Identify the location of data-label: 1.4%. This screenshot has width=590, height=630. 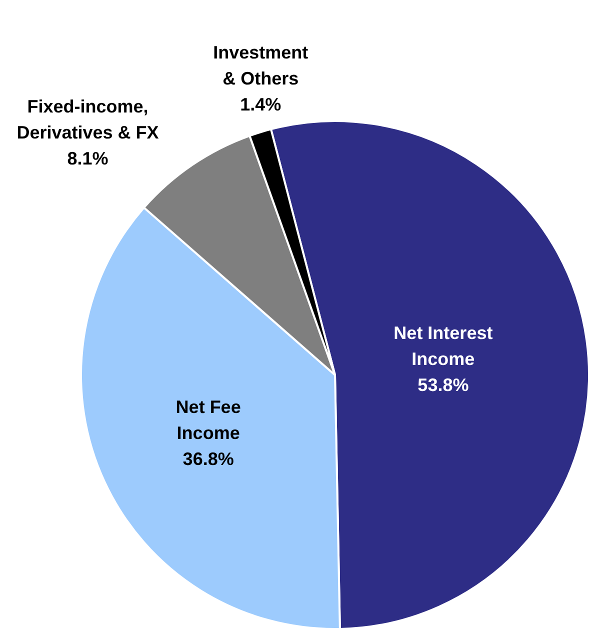
(261, 104).